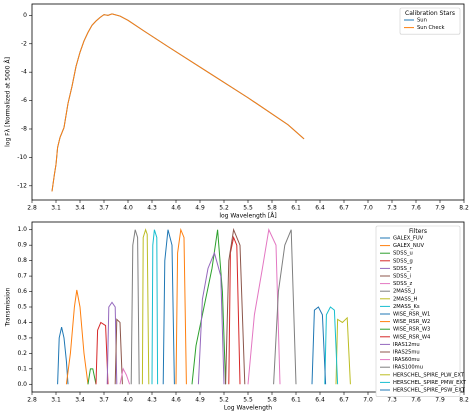 The height and width of the screenshot is (415, 474). What do you see at coordinates (406, 360) in the screenshot?
I see `legend-label: IRAS60mu` at bounding box center [406, 360].